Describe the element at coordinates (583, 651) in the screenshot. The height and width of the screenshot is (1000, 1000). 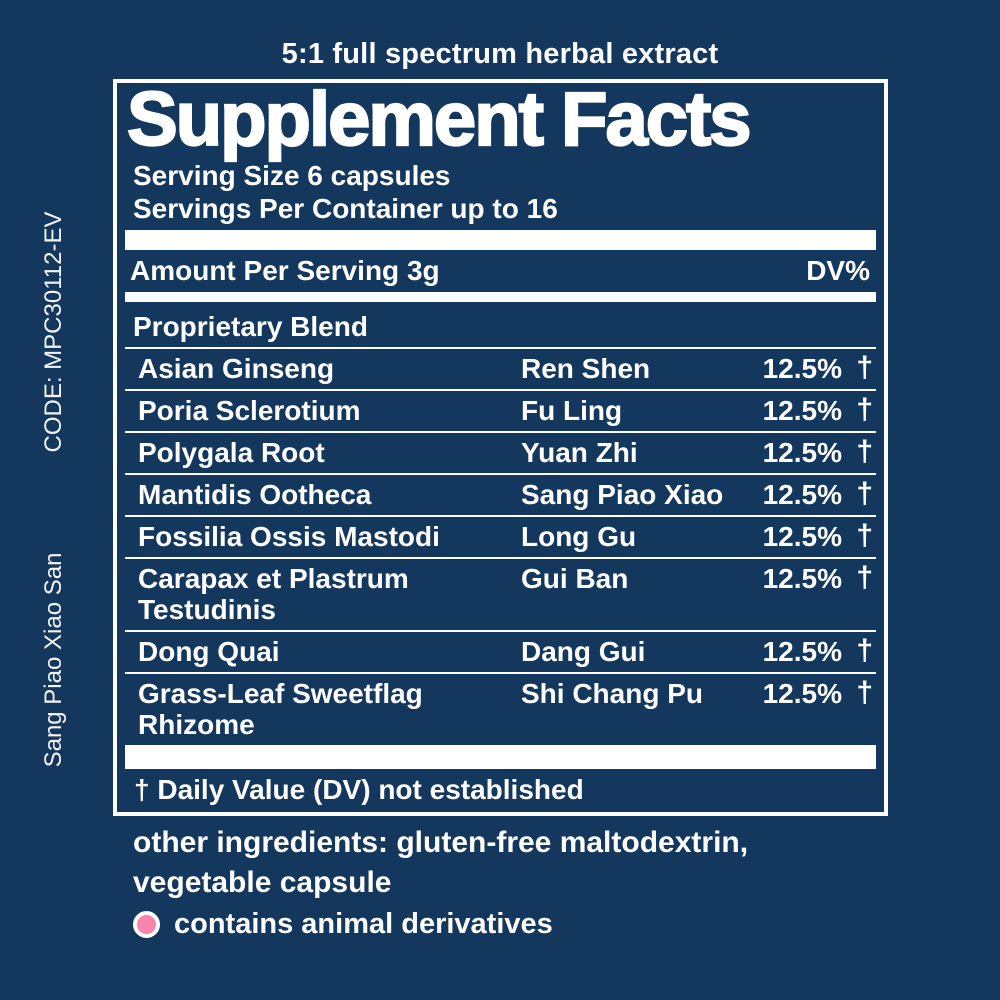
I see `ingredient-pinyin-name: Dang Gui` at that location.